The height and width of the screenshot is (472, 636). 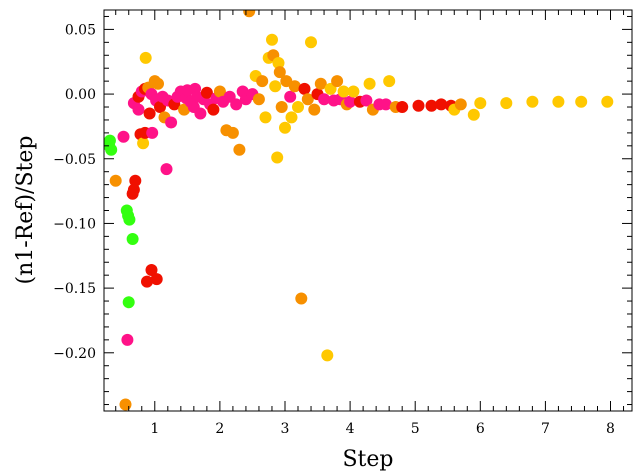 I want to click on y-tick-label: −0.10, so click(x=74, y=224).